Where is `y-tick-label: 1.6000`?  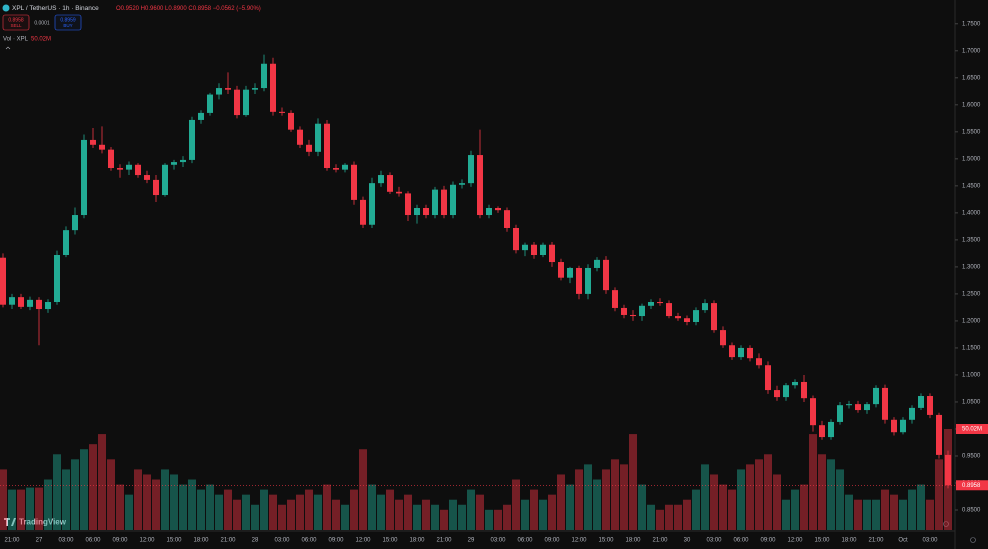
y-tick-label: 1.6000 is located at coordinates (971, 105).